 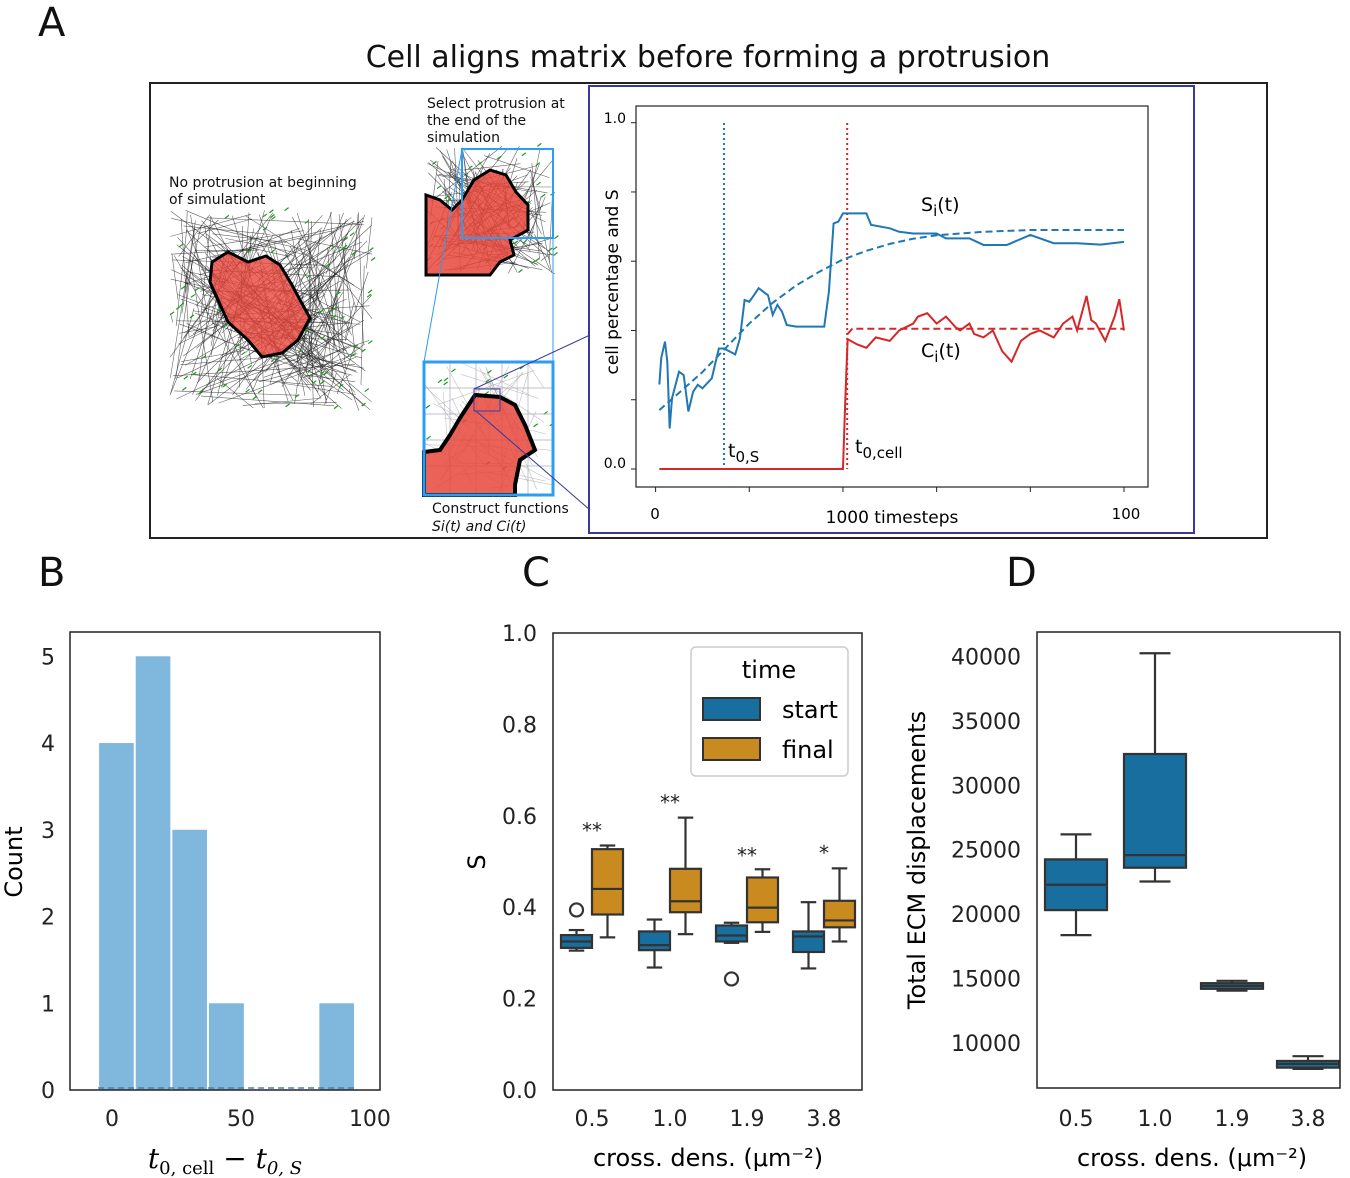 I want to click on series-c, so click(x=892, y=382).